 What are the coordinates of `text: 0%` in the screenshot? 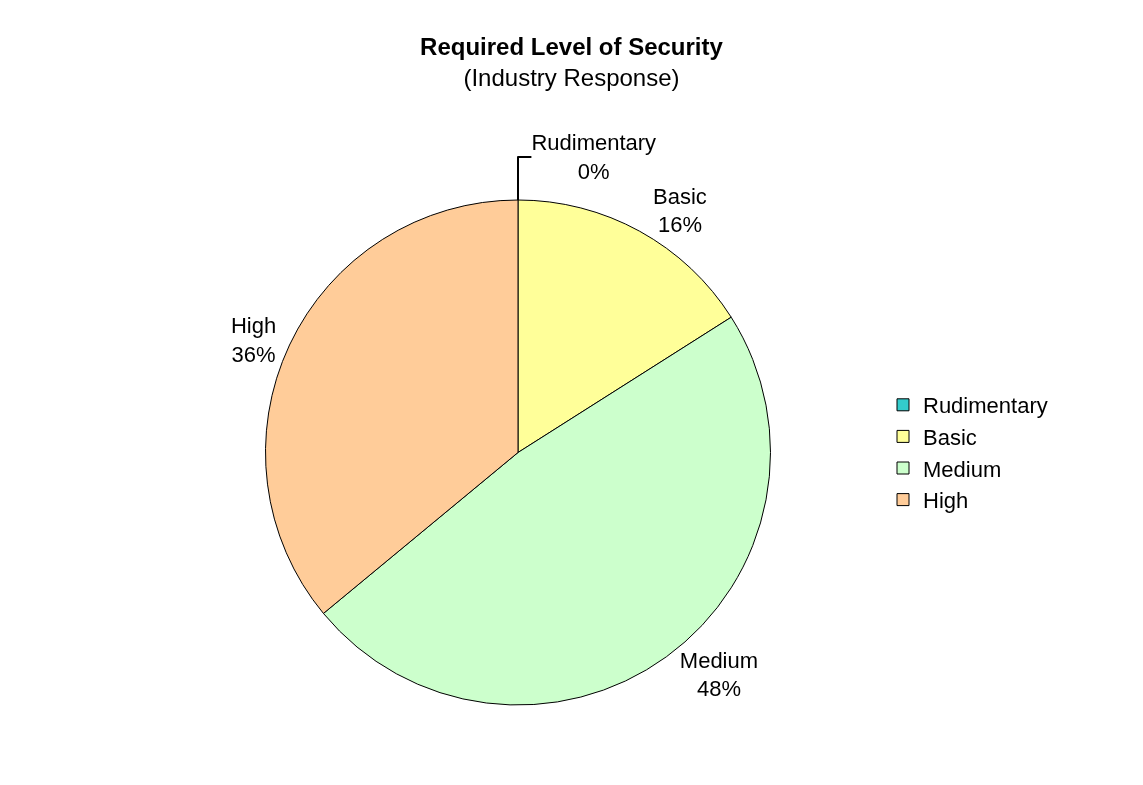 It's located at (593, 171).